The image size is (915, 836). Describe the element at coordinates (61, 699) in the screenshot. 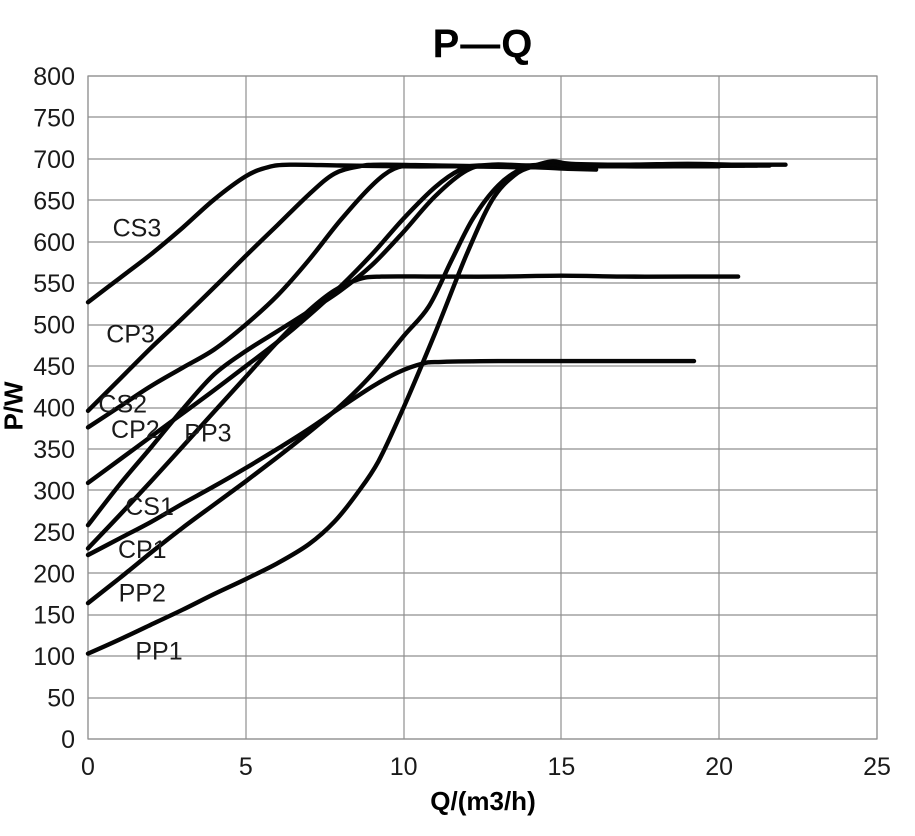

I see `y-tick-label: 50` at that location.